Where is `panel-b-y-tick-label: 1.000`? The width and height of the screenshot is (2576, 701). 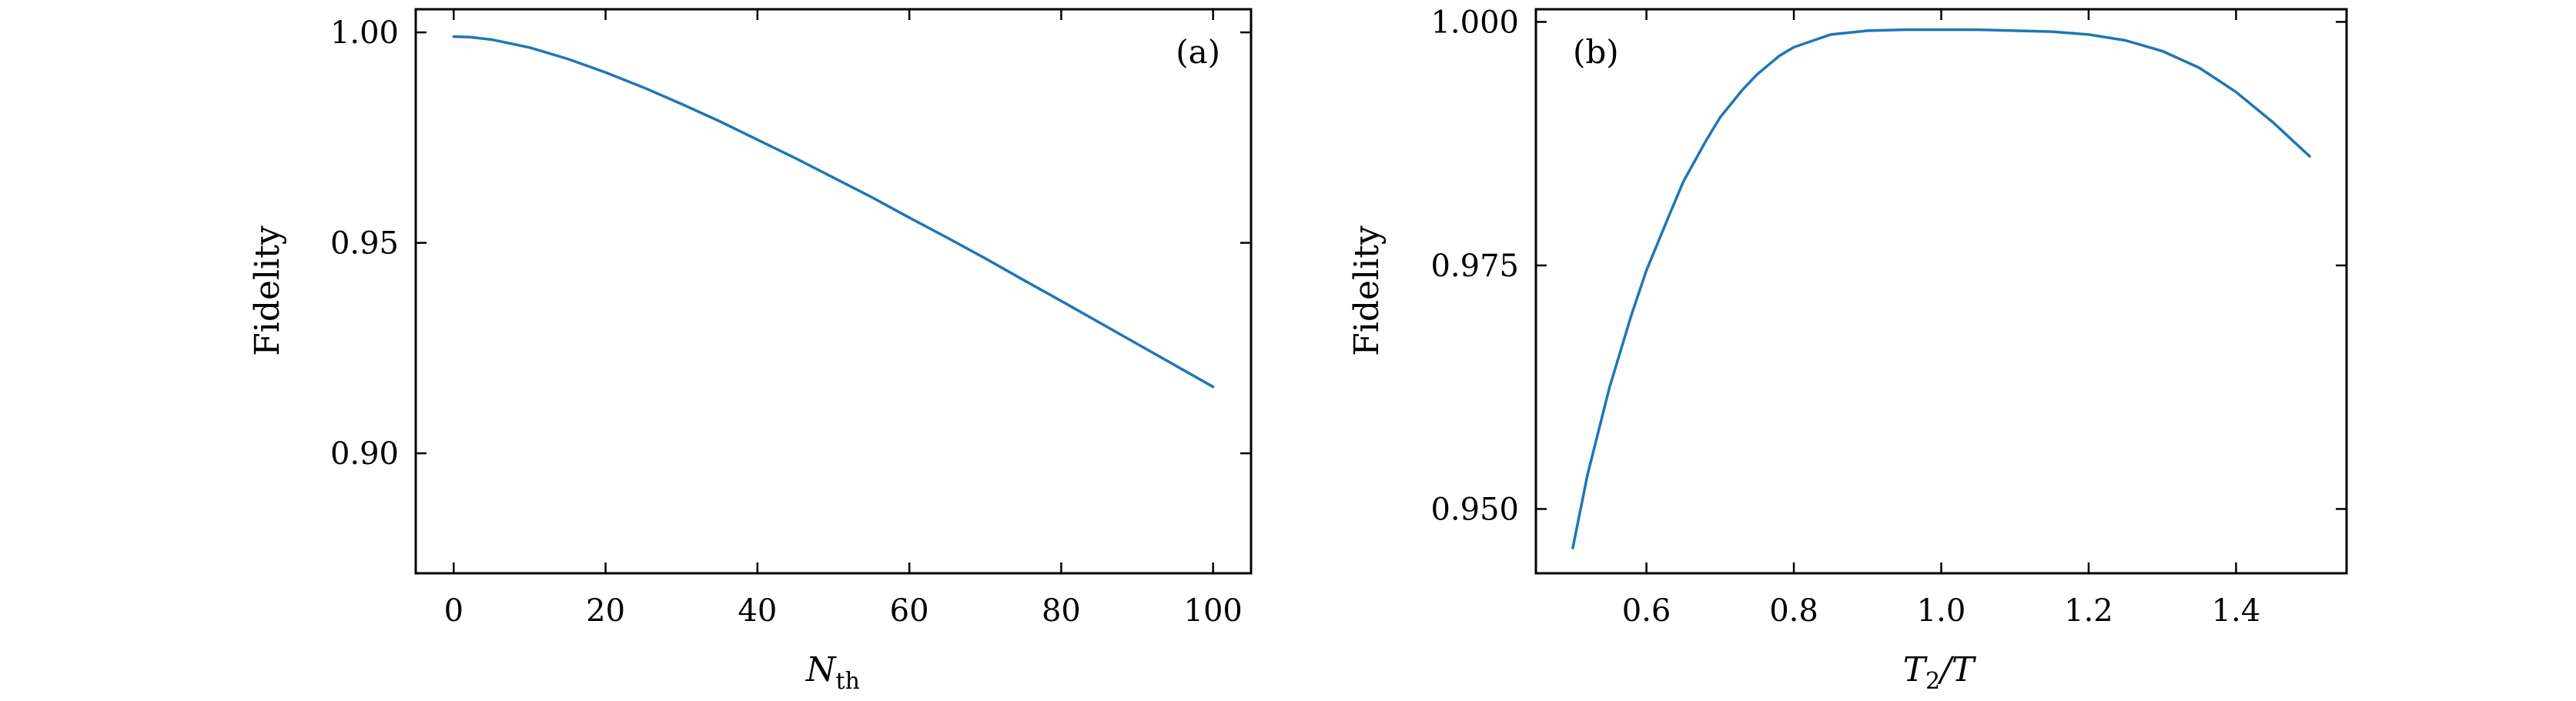 panel-b-y-tick-label: 1.000 is located at coordinates (1474, 22).